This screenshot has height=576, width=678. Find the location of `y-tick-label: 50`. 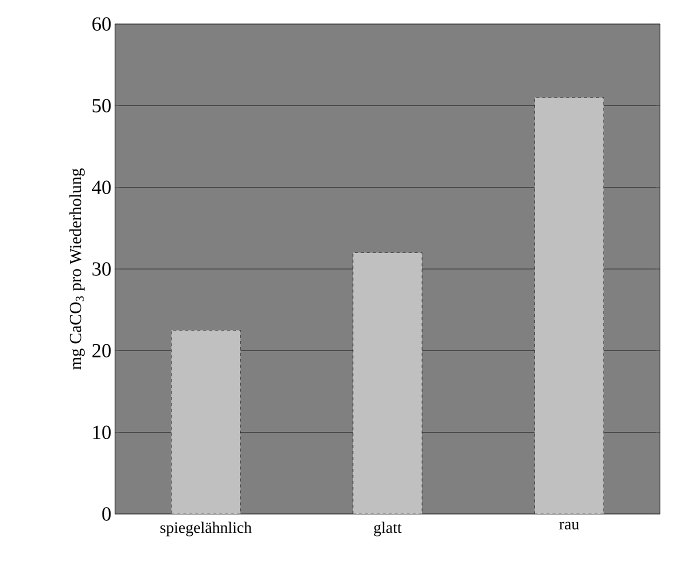

y-tick-label: 50 is located at coordinates (101, 105).